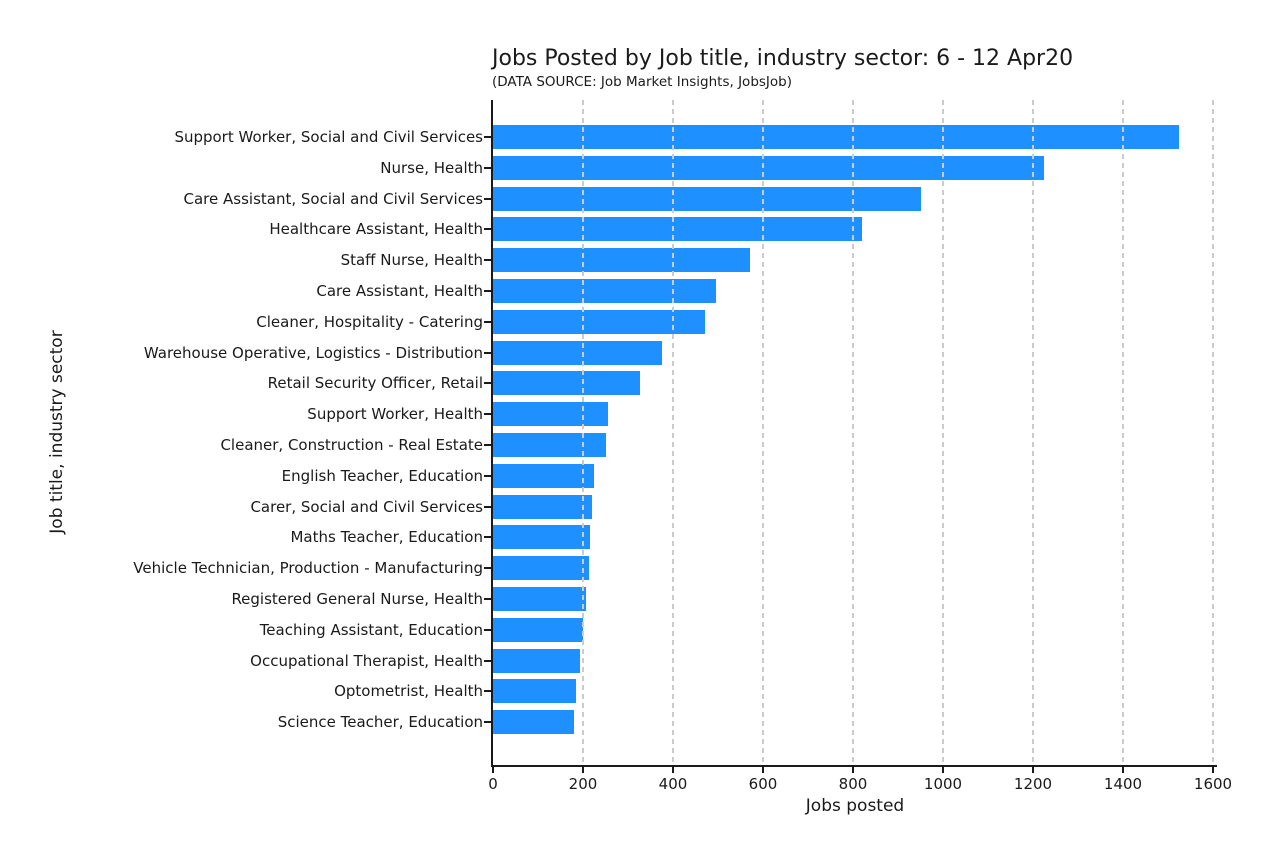 Image resolution: width=1280 pixels, height=866 pixels. I want to click on gridline-x800, so click(853, 432).